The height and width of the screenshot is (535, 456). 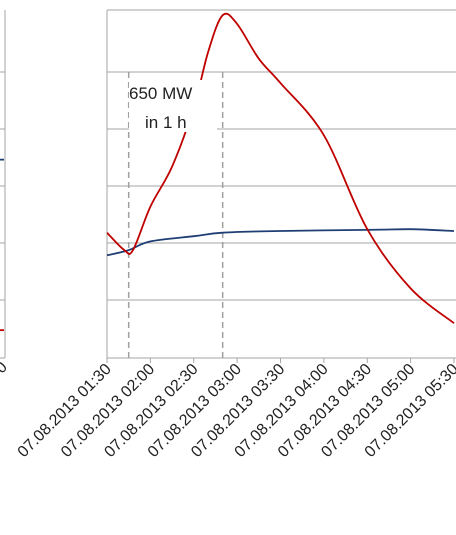 I want to click on annotation-background, so click(x=173, y=106).